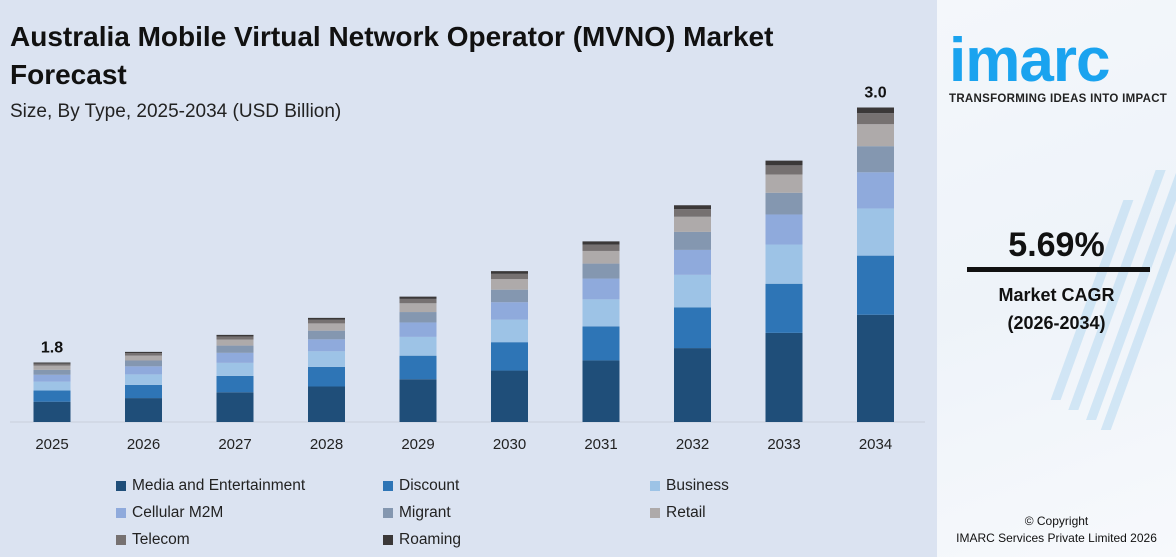 The height and width of the screenshot is (557, 1176). I want to click on data-label: 3.0, so click(875, 93).